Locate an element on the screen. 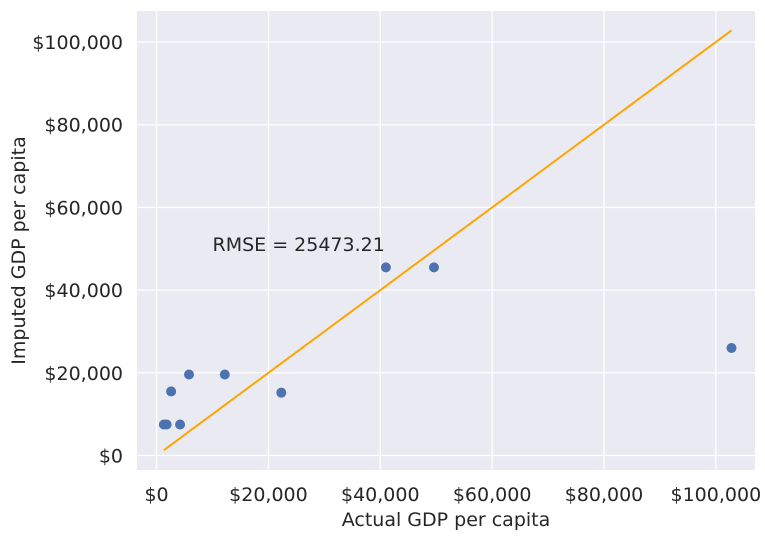 The height and width of the screenshot is (539, 765). x-axis-label: Actual GDP per capita is located at coordinates (446, 520).